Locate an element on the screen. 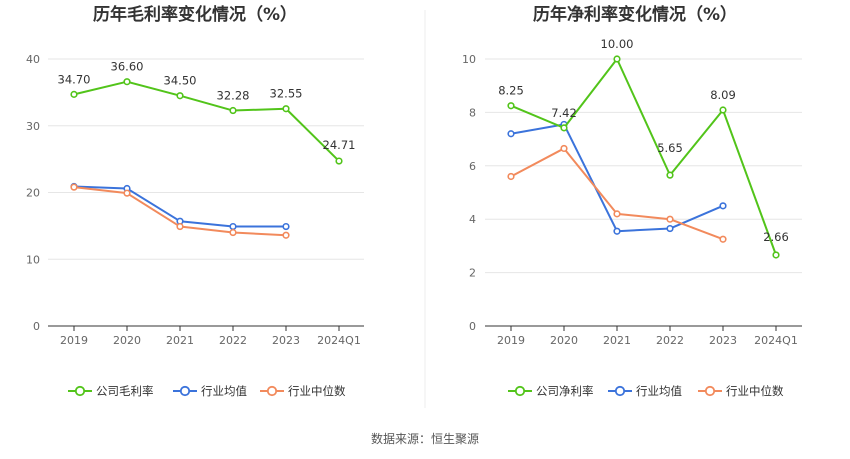  data-label: 32.28 is located at coordinates (233, 96).